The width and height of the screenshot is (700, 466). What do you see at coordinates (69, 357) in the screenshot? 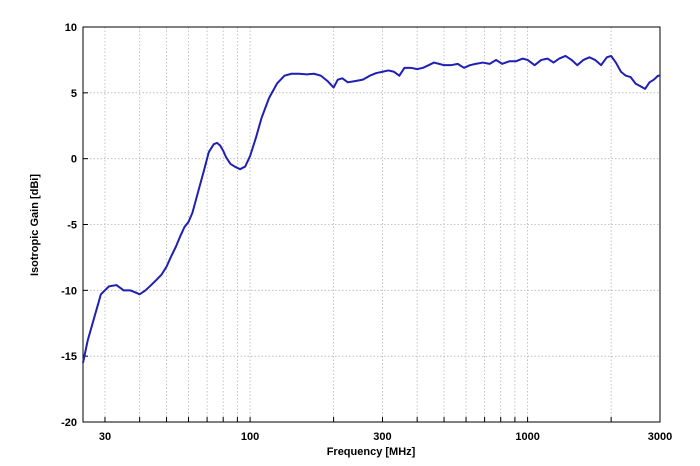
I see `y-tick-label: -15` at bounding box center [69, 357].